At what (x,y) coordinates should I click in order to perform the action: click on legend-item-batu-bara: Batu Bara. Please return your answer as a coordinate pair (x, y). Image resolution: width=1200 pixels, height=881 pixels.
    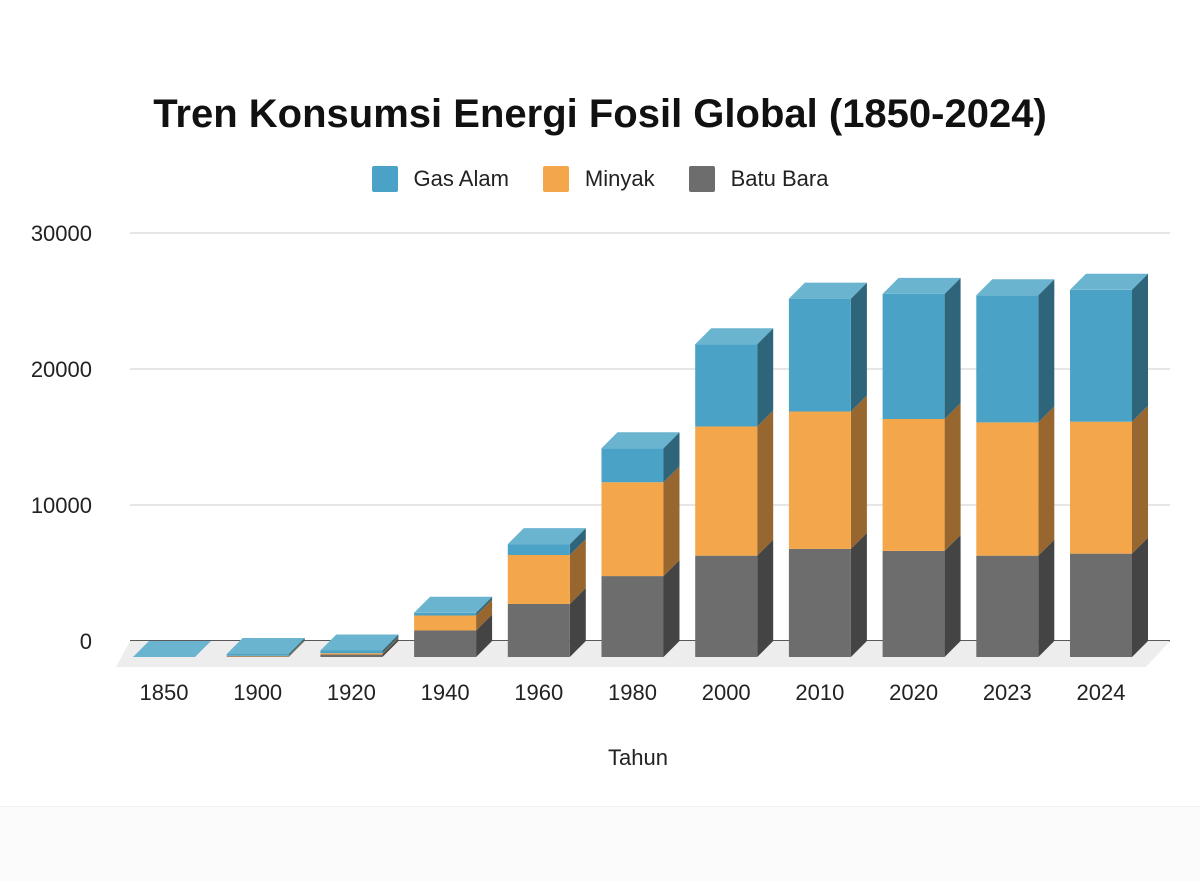
    Looking at the image, I should click on (758, 179).